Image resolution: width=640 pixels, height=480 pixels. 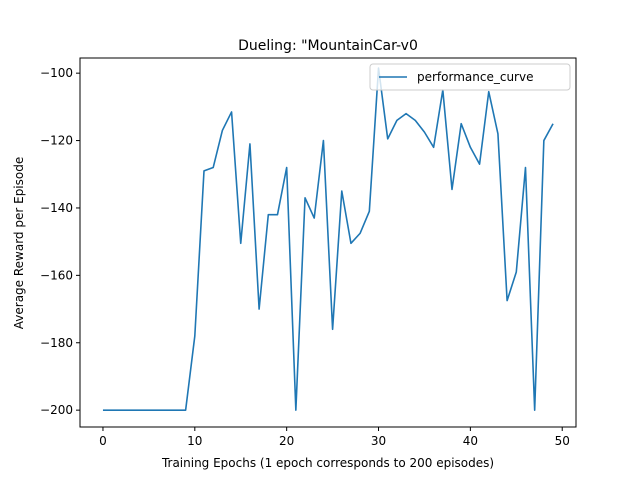 I want to click on chart-title: Dueling: "MountainCar-v0, so click(x=328, y=46).